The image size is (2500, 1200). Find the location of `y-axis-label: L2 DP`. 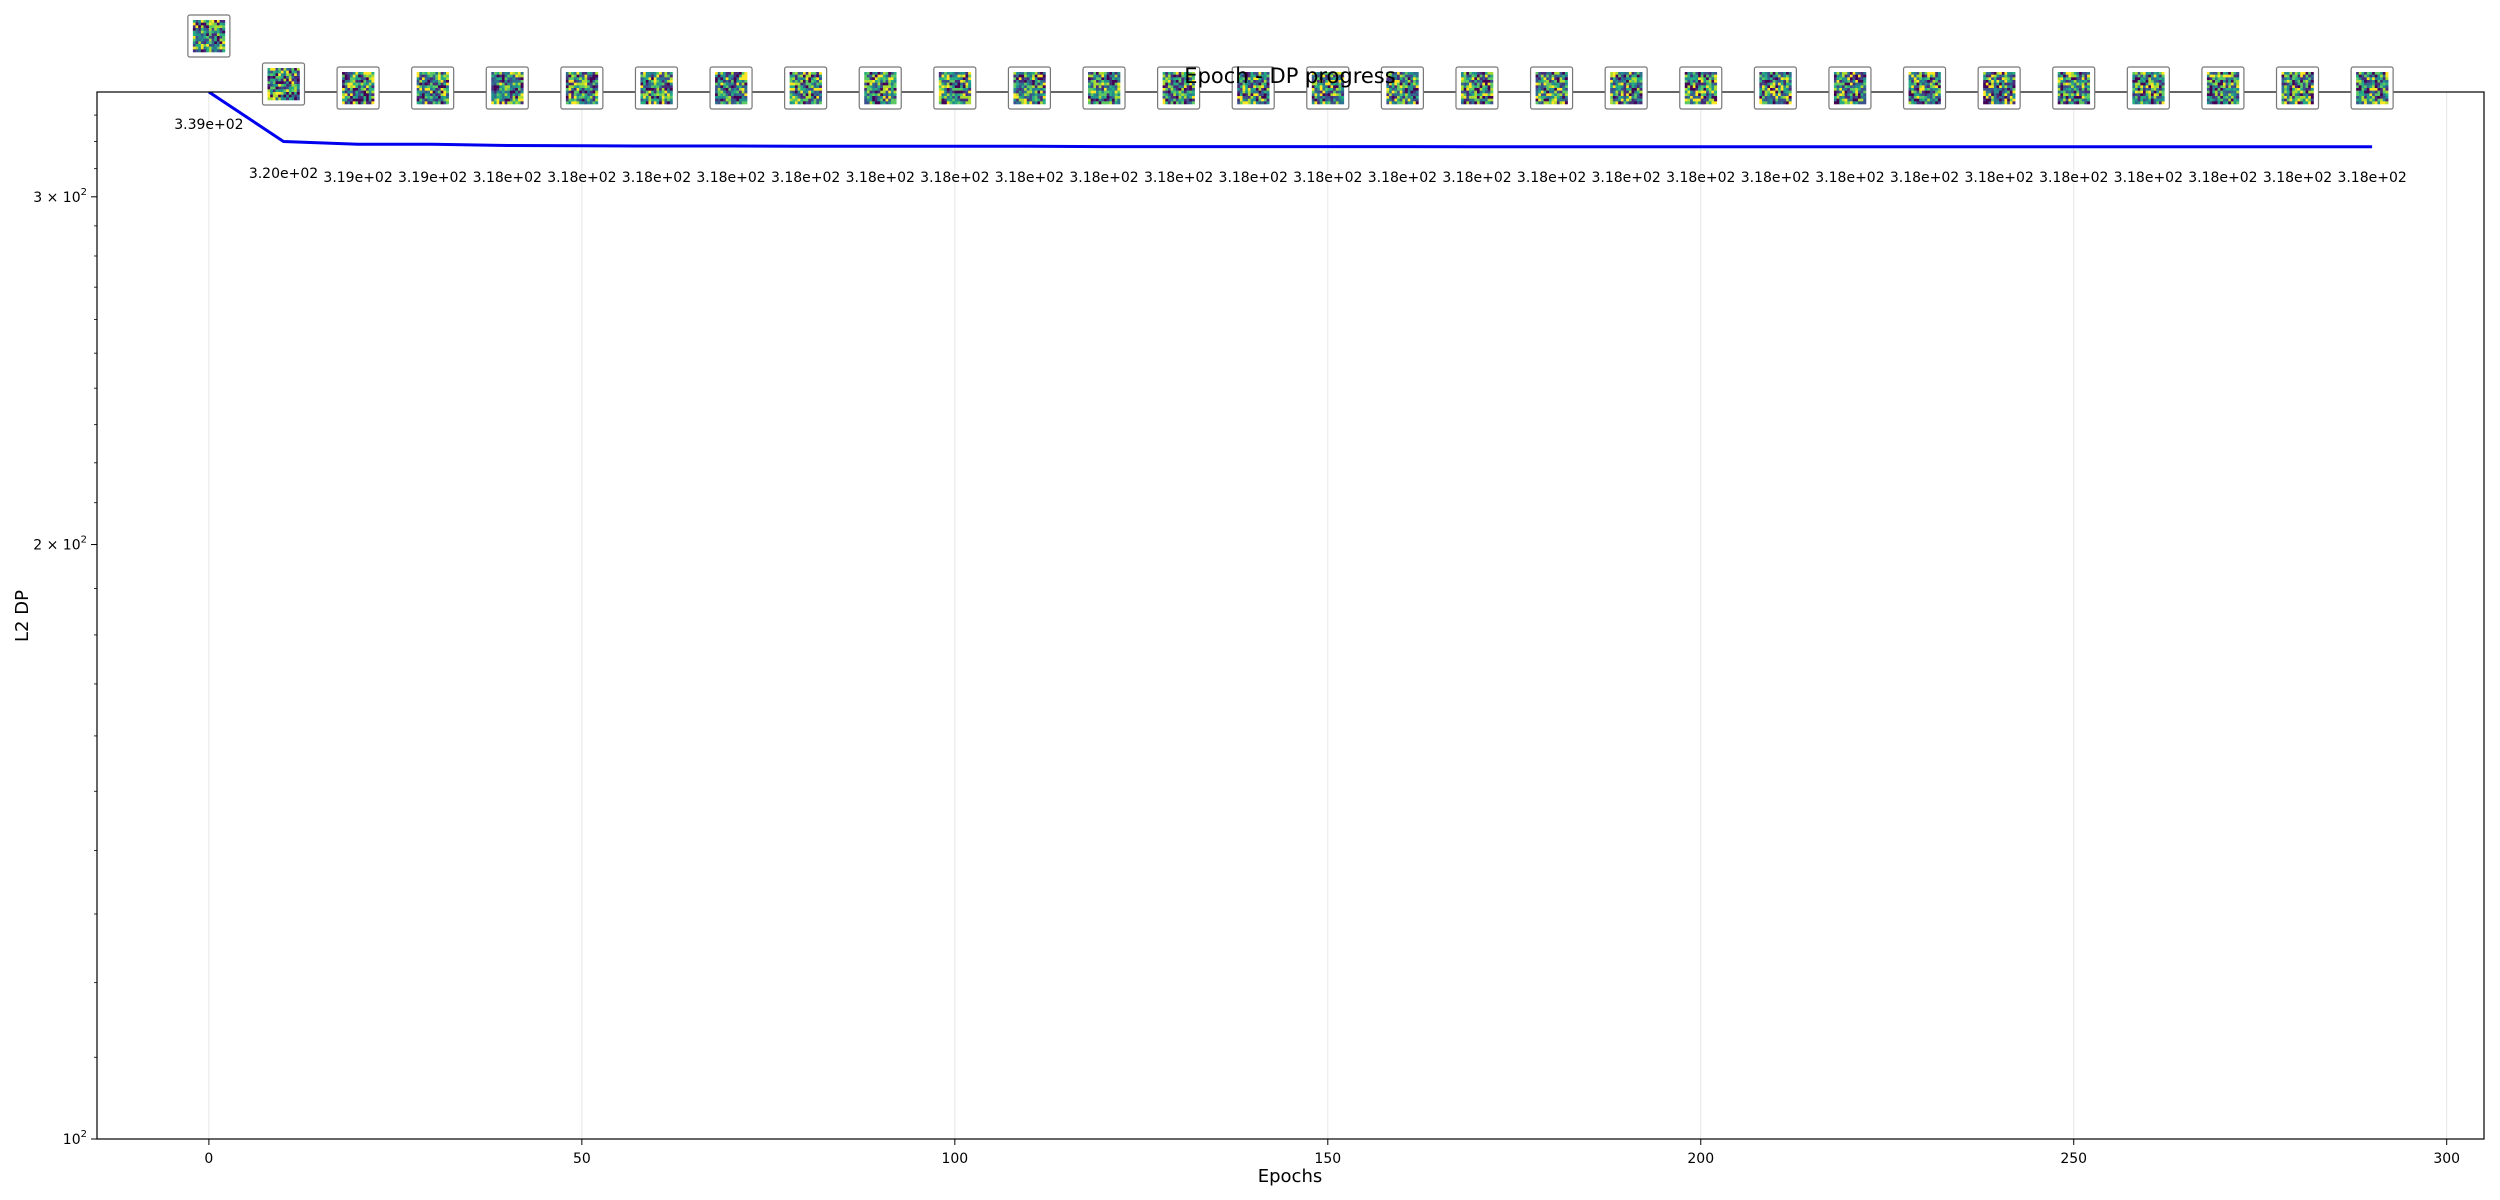

y-axis-label: L2 DP is located at coordinates (22, 616).